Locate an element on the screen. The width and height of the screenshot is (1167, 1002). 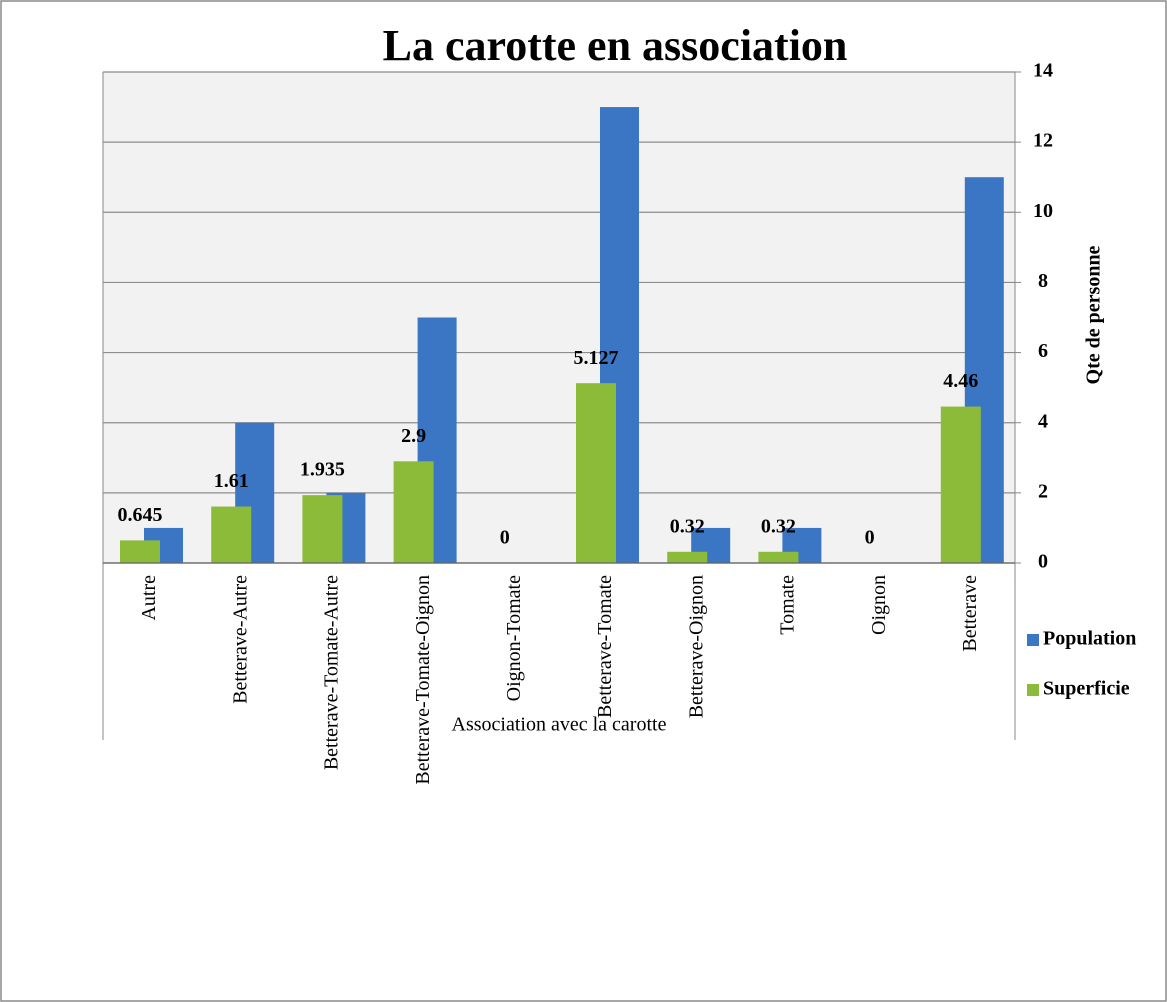
x-tick-label: Betterave is located at coordinates (970, 613).